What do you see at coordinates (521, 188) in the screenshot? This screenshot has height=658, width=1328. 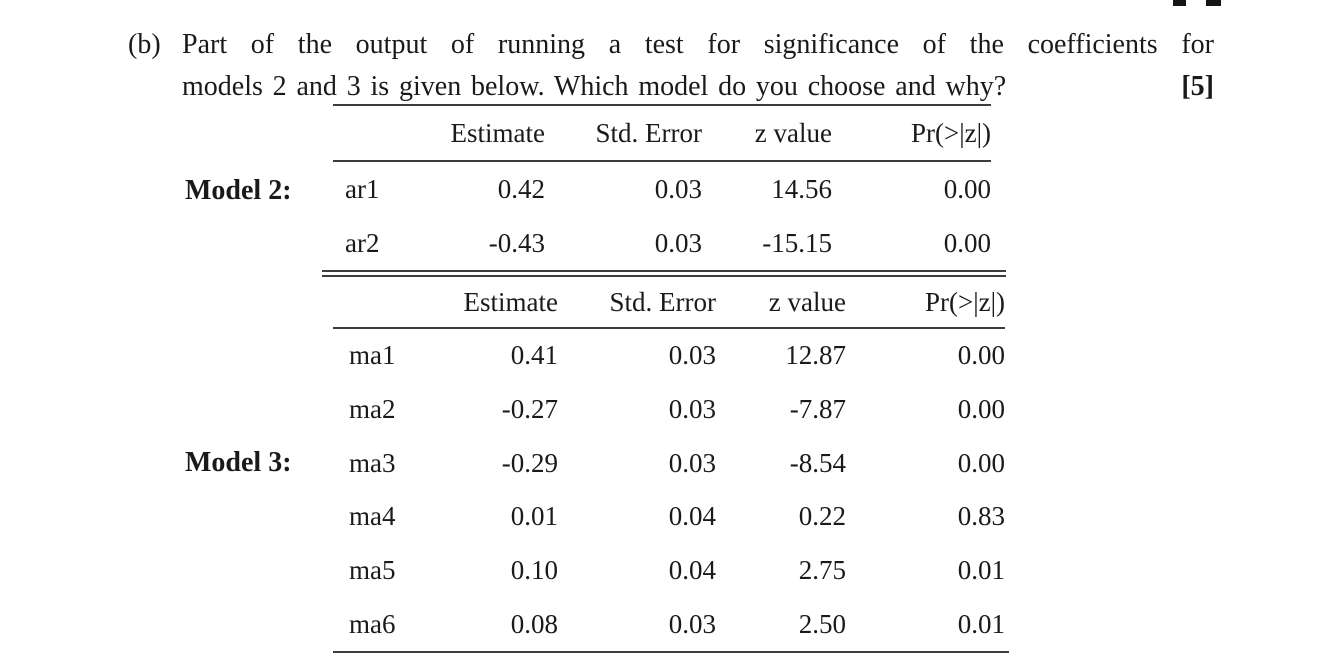 I see `cell-estimate: 0.42` at bounding box center [521, 188].